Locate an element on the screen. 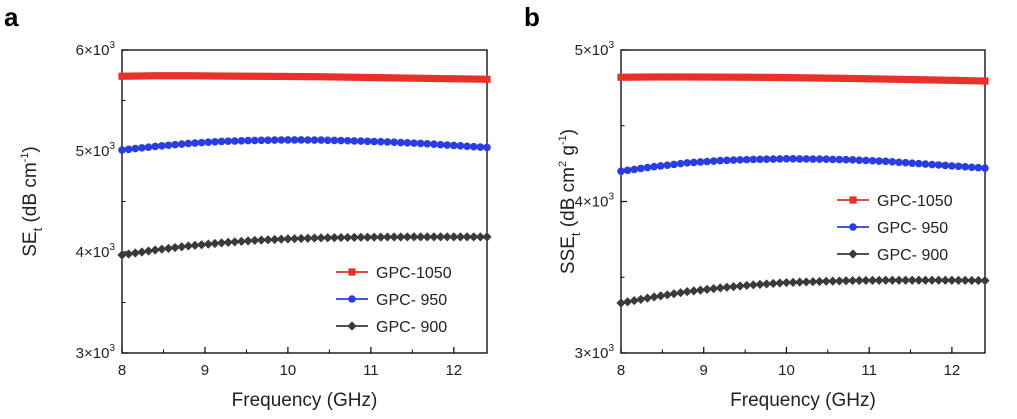  panel-a-y-tick-label: 6×10³ is located at coordinates (96, 49).